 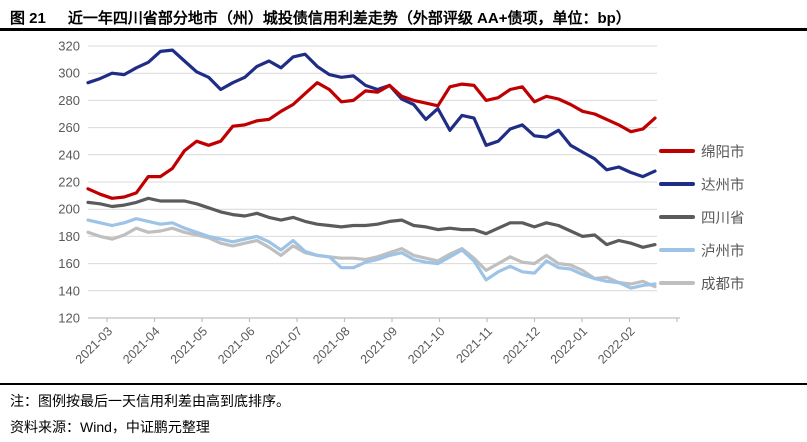 I want to click on x-tick-label: 2021-08, so click(x=331, y=345).